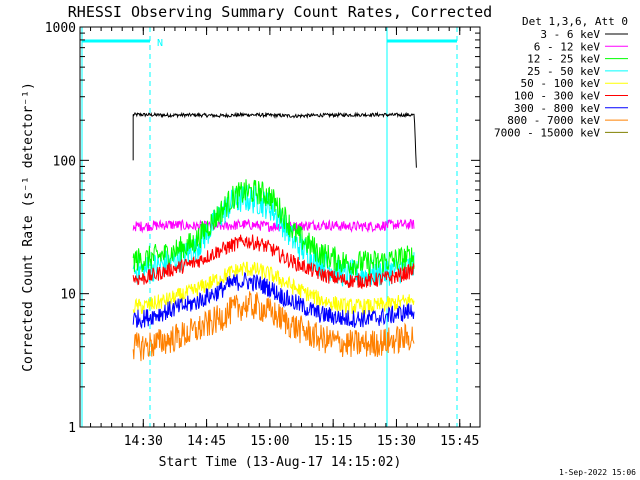 Image resolution: width=640 pixels, height=480 pixels. What do you see at coordinates (333, 441) in the screenshot?
I see `x-tick-label: 15:15` at bounding box center [333, 441].